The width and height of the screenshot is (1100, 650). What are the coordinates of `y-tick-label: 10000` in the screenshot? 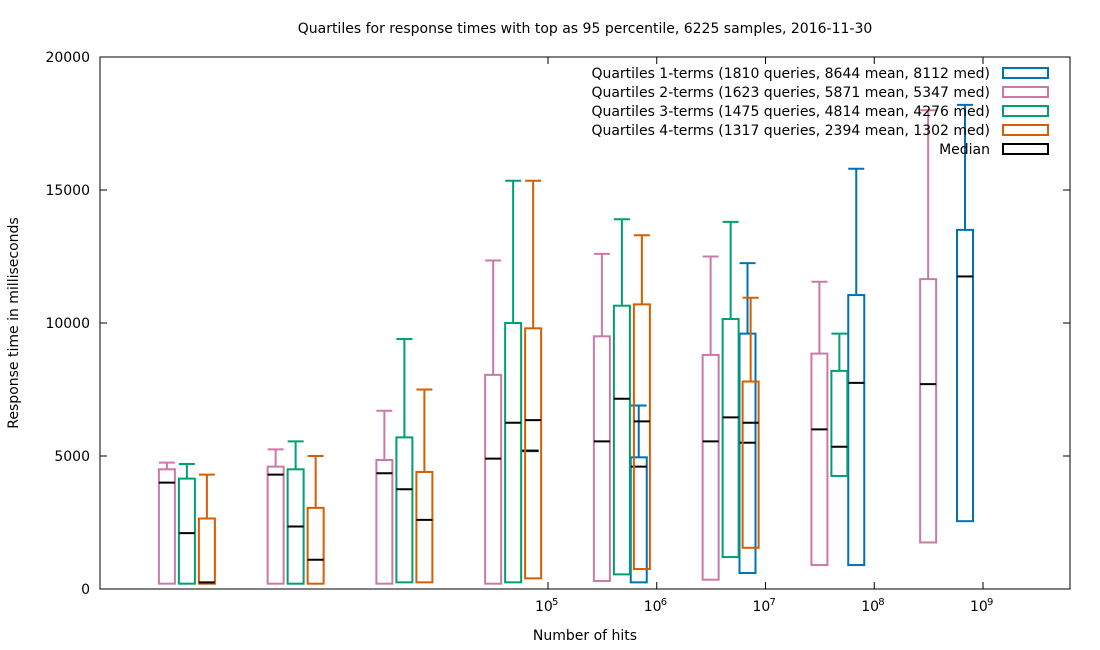 It's located at (67, 324).